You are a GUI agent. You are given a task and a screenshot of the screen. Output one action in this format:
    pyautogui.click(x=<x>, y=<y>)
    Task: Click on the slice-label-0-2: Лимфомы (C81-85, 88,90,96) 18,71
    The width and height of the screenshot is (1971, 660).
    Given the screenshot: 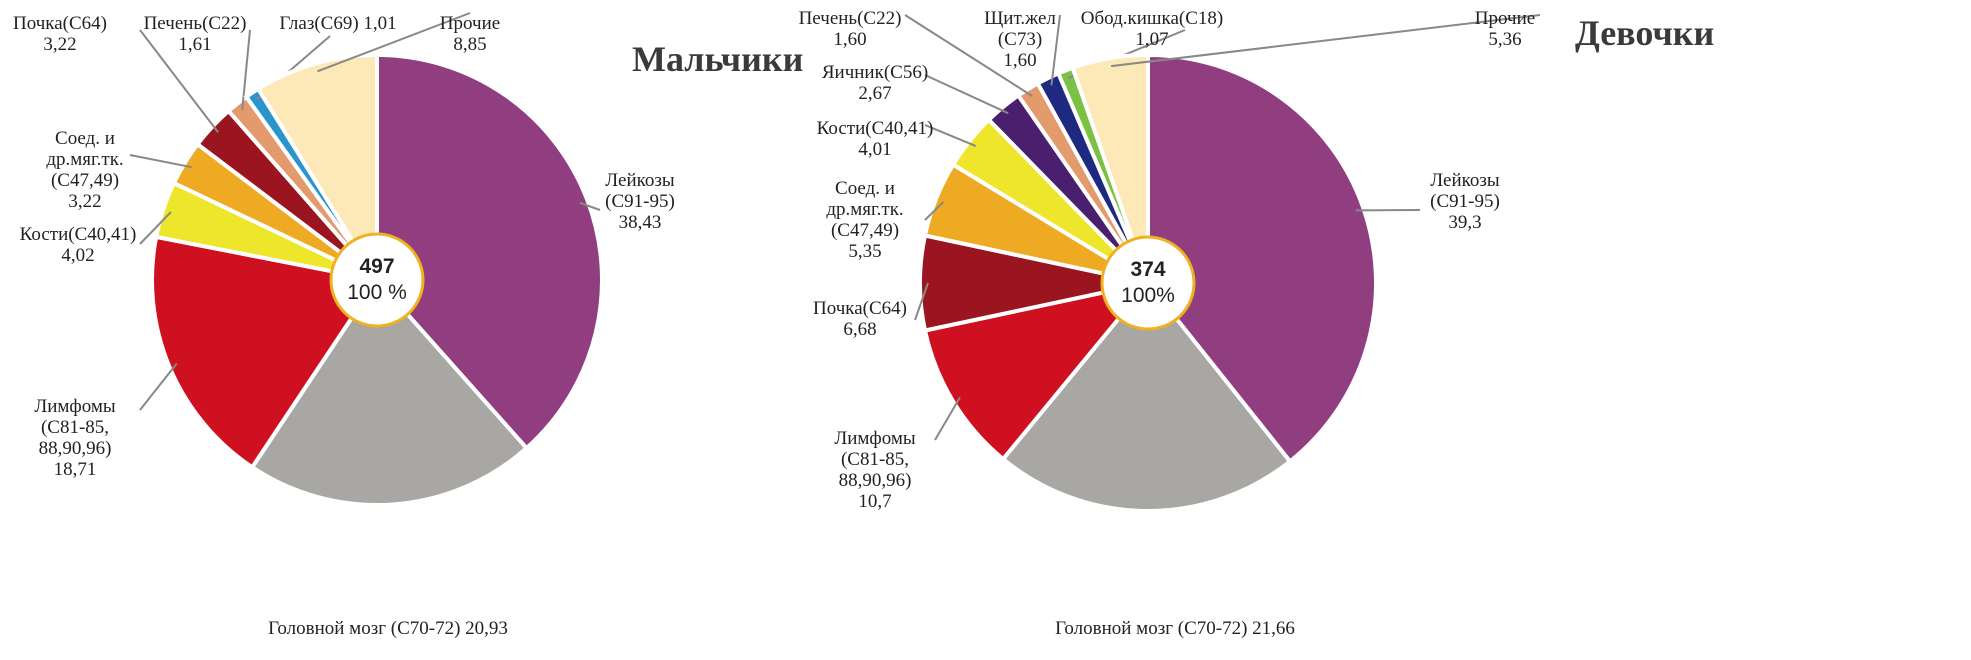 What is the action you would take?
    pyautogui.click(x=74, y=438)
    